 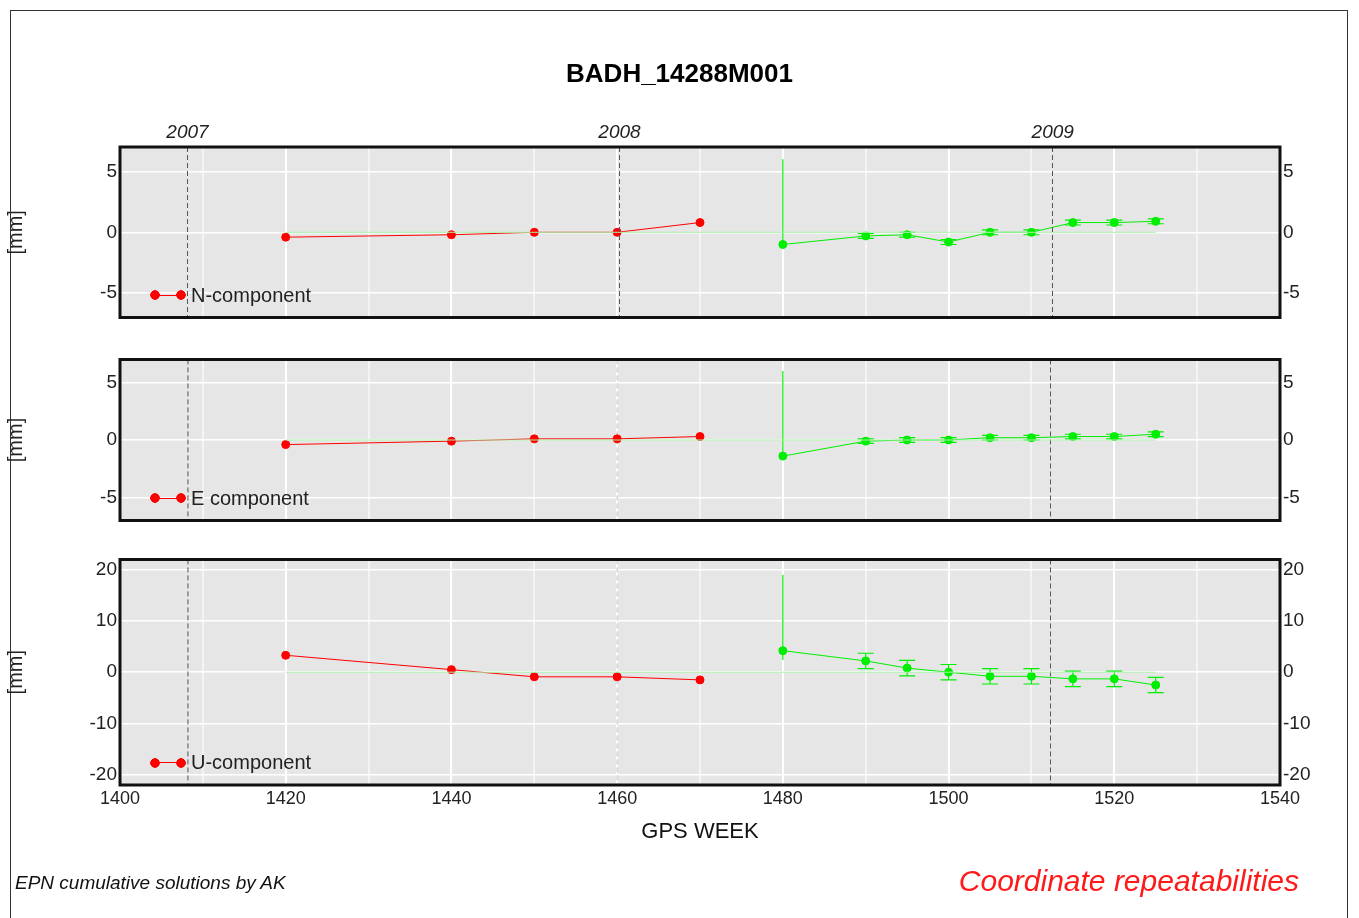 What do you see at coordinates (1280, 797) in the screenshot?
I see `x-tick-label: 1540` at bounding box center [1280, 797].